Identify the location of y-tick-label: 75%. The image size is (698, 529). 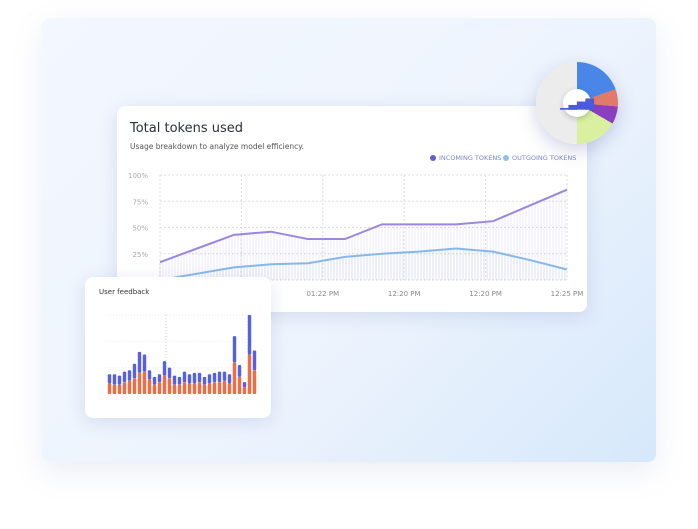
(140, 202).